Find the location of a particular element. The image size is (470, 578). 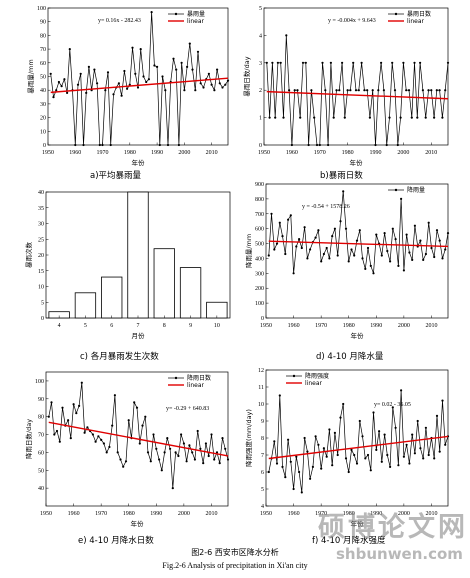

x-tick-label: 10 is located at coordinates (217, 326).